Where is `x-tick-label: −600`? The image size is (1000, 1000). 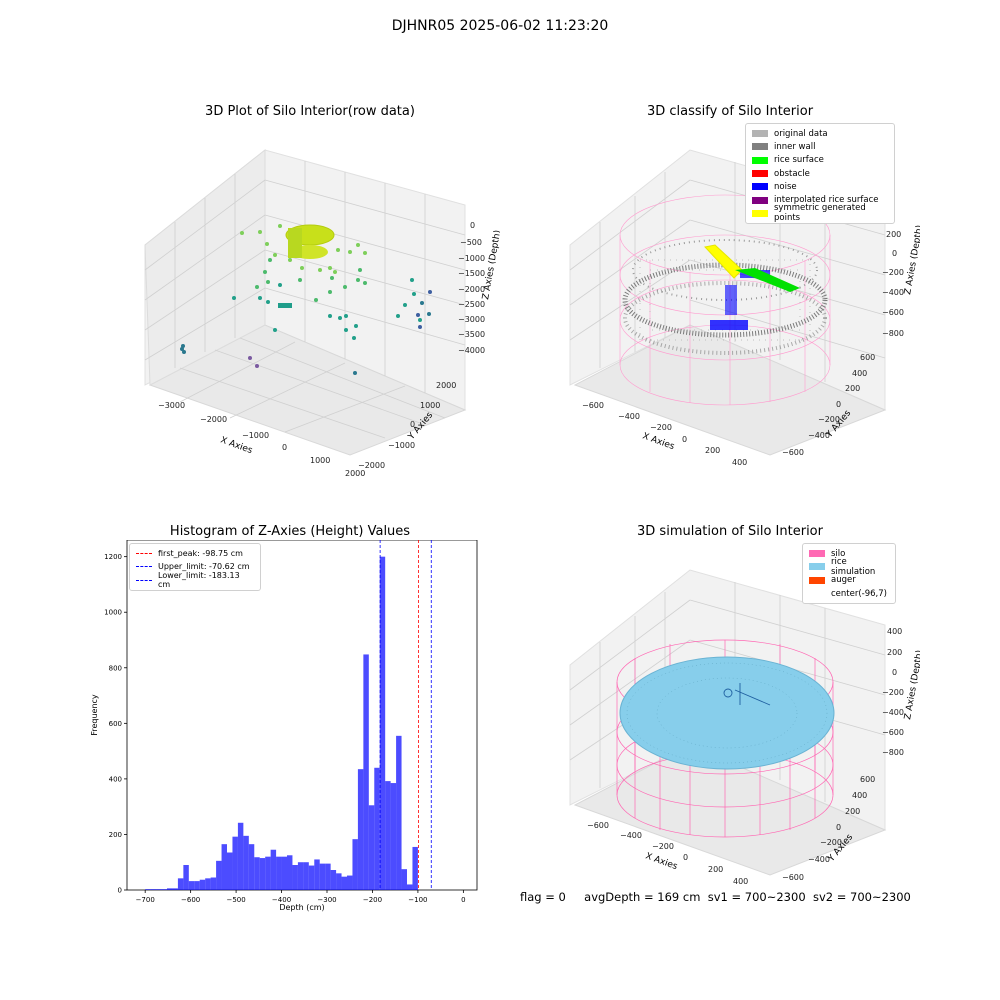
x-tick-label: −600 is located at coordinates (190, 900).